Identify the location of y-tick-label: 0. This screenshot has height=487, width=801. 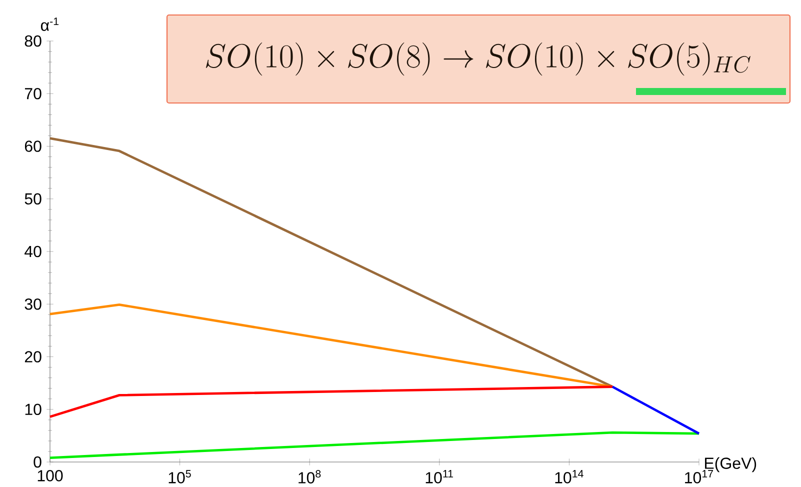
(38, 462).